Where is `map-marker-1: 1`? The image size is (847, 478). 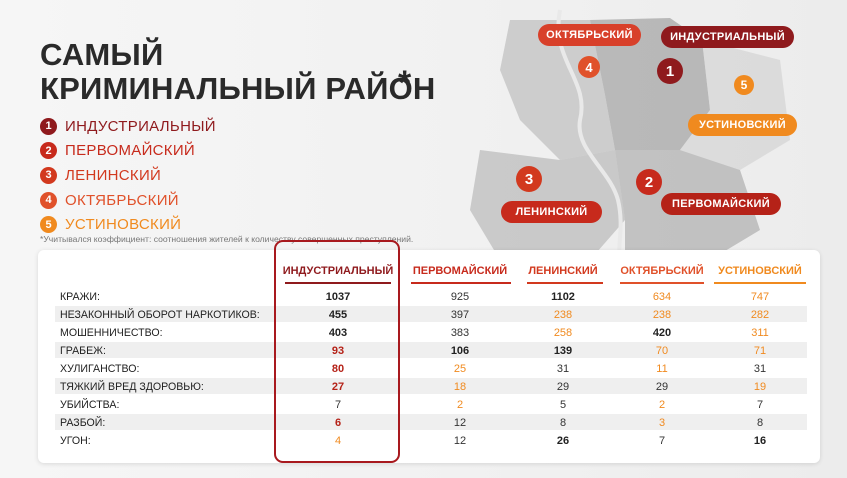 map-marker-1: 1 is located at coordinates (670, 71).